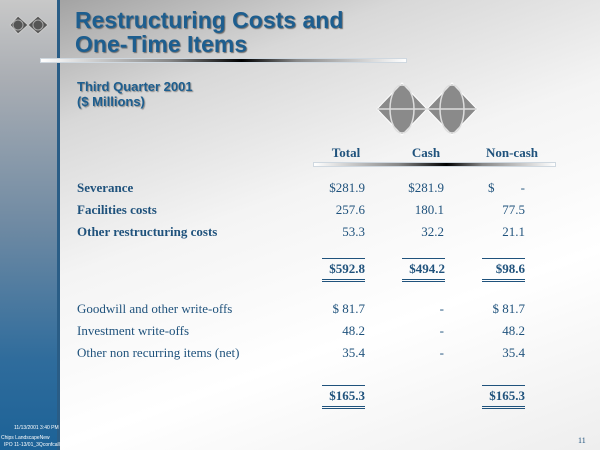  What do you see at coordinates (511, 152) in the screenshot?
I see `col-header-noncash: Non-cash` at bounding box center [511, 152].